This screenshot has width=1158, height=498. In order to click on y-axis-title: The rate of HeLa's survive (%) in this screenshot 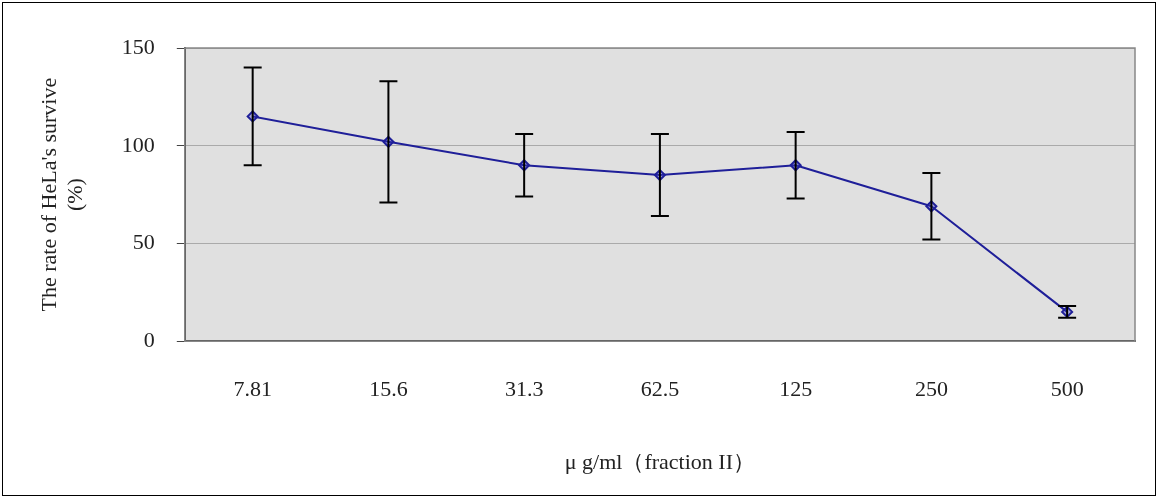, I will do `click(61, 194)`.